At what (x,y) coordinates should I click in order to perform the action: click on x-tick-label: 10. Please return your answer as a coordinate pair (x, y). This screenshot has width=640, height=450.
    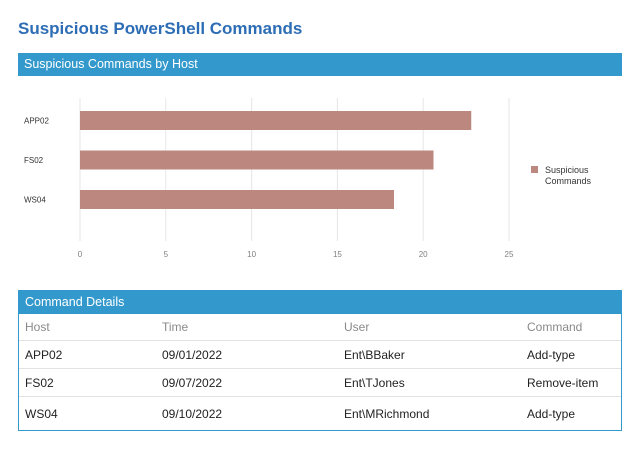
    Looking at the image, I should click on (251, 254).